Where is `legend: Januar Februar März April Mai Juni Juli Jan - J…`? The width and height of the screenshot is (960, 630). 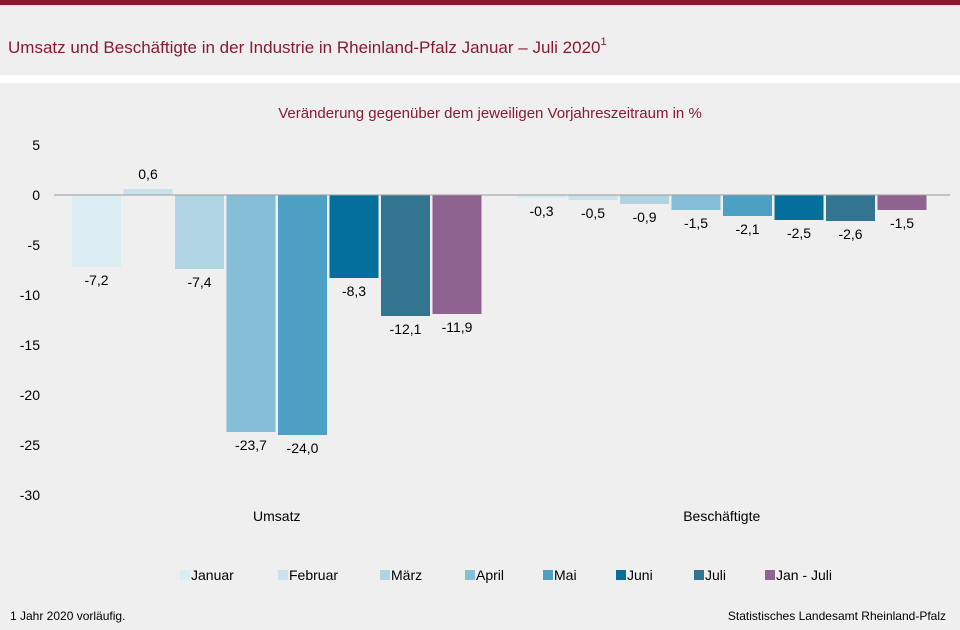 legend: Januar Februar März April Mai Juni Juli Jan - J… is located at coordinates (506, 575).